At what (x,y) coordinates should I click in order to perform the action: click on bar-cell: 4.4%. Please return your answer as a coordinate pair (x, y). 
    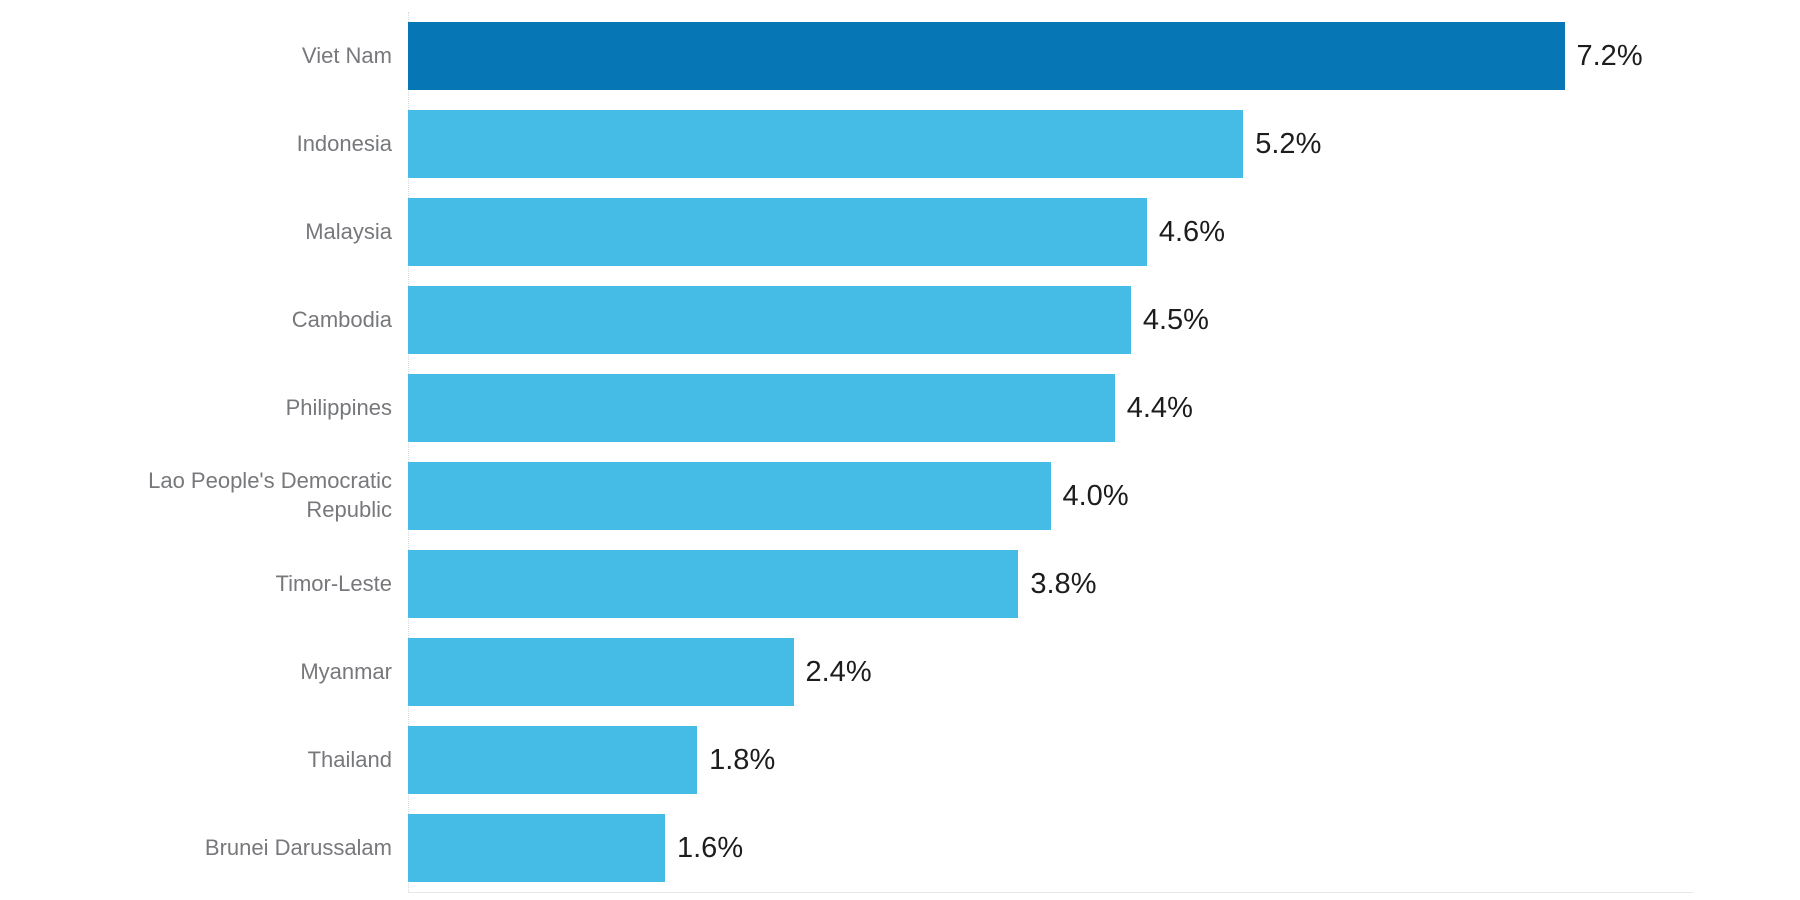
    Looking at the image, I should click on (1050, 408).